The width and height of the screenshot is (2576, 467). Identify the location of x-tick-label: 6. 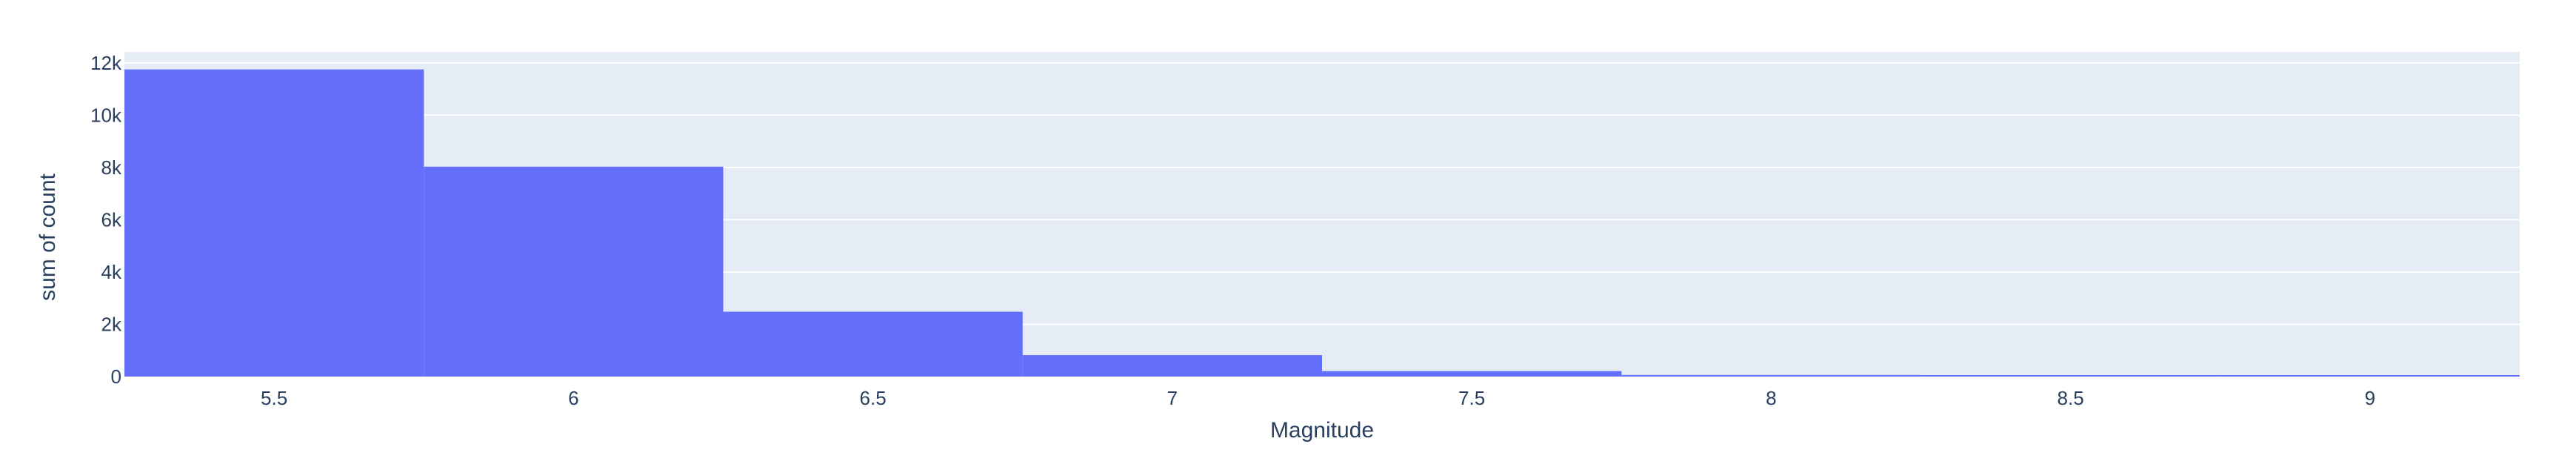
(573, 398).